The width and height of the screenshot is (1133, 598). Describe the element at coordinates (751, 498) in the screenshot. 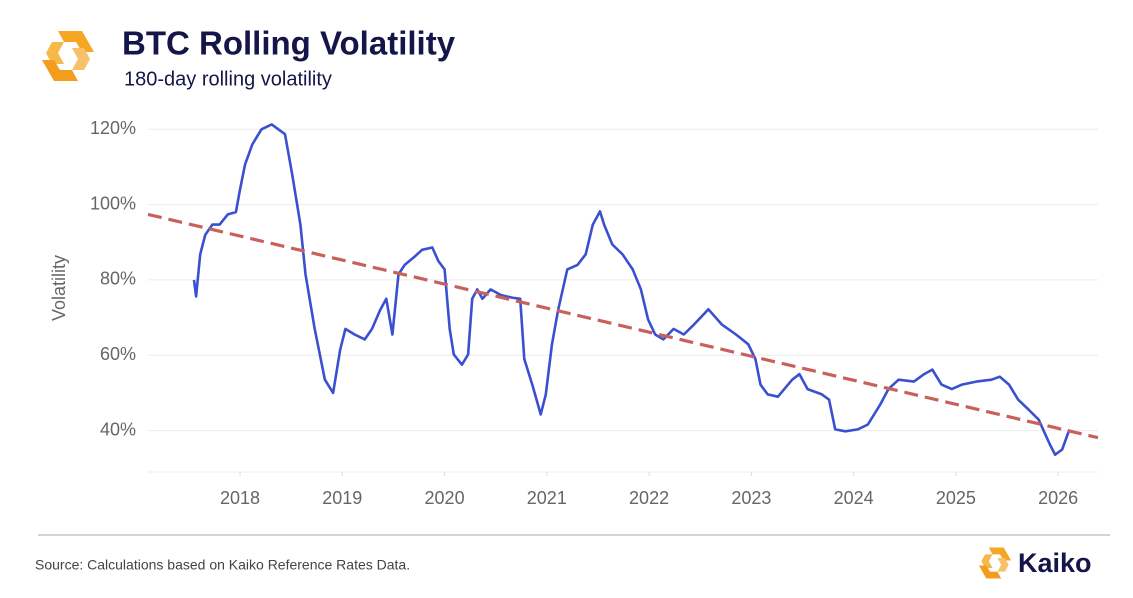

I see `x-tick-label: 2023` at that location.